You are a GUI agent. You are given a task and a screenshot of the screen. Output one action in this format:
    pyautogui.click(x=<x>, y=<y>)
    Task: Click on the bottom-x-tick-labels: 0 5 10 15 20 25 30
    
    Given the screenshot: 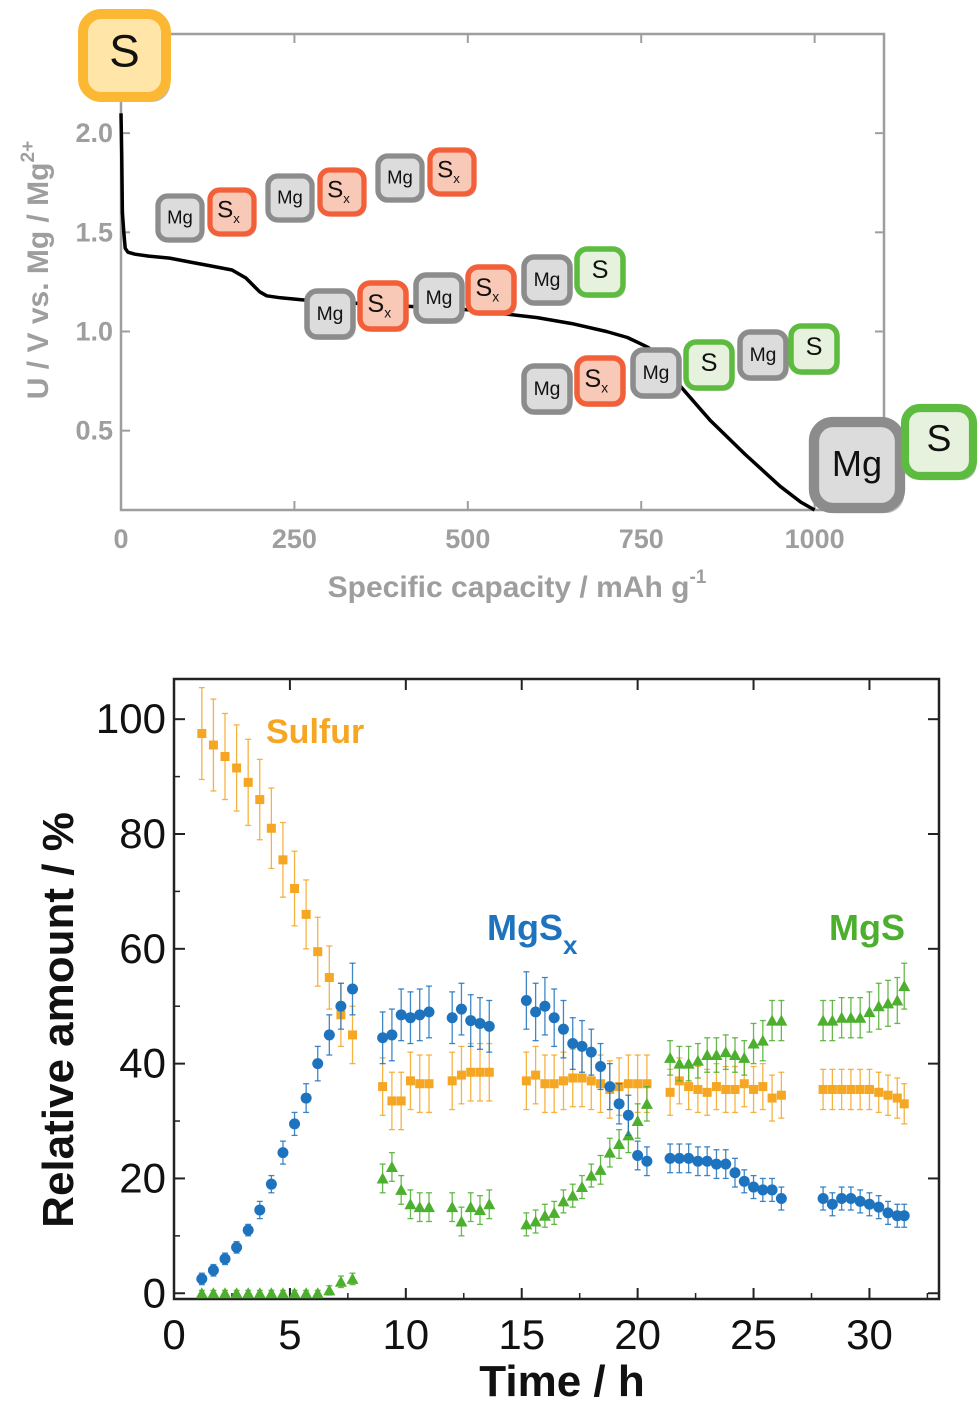 What is the action you would take?
    pyautogui.click(x=527, y=1334)
    